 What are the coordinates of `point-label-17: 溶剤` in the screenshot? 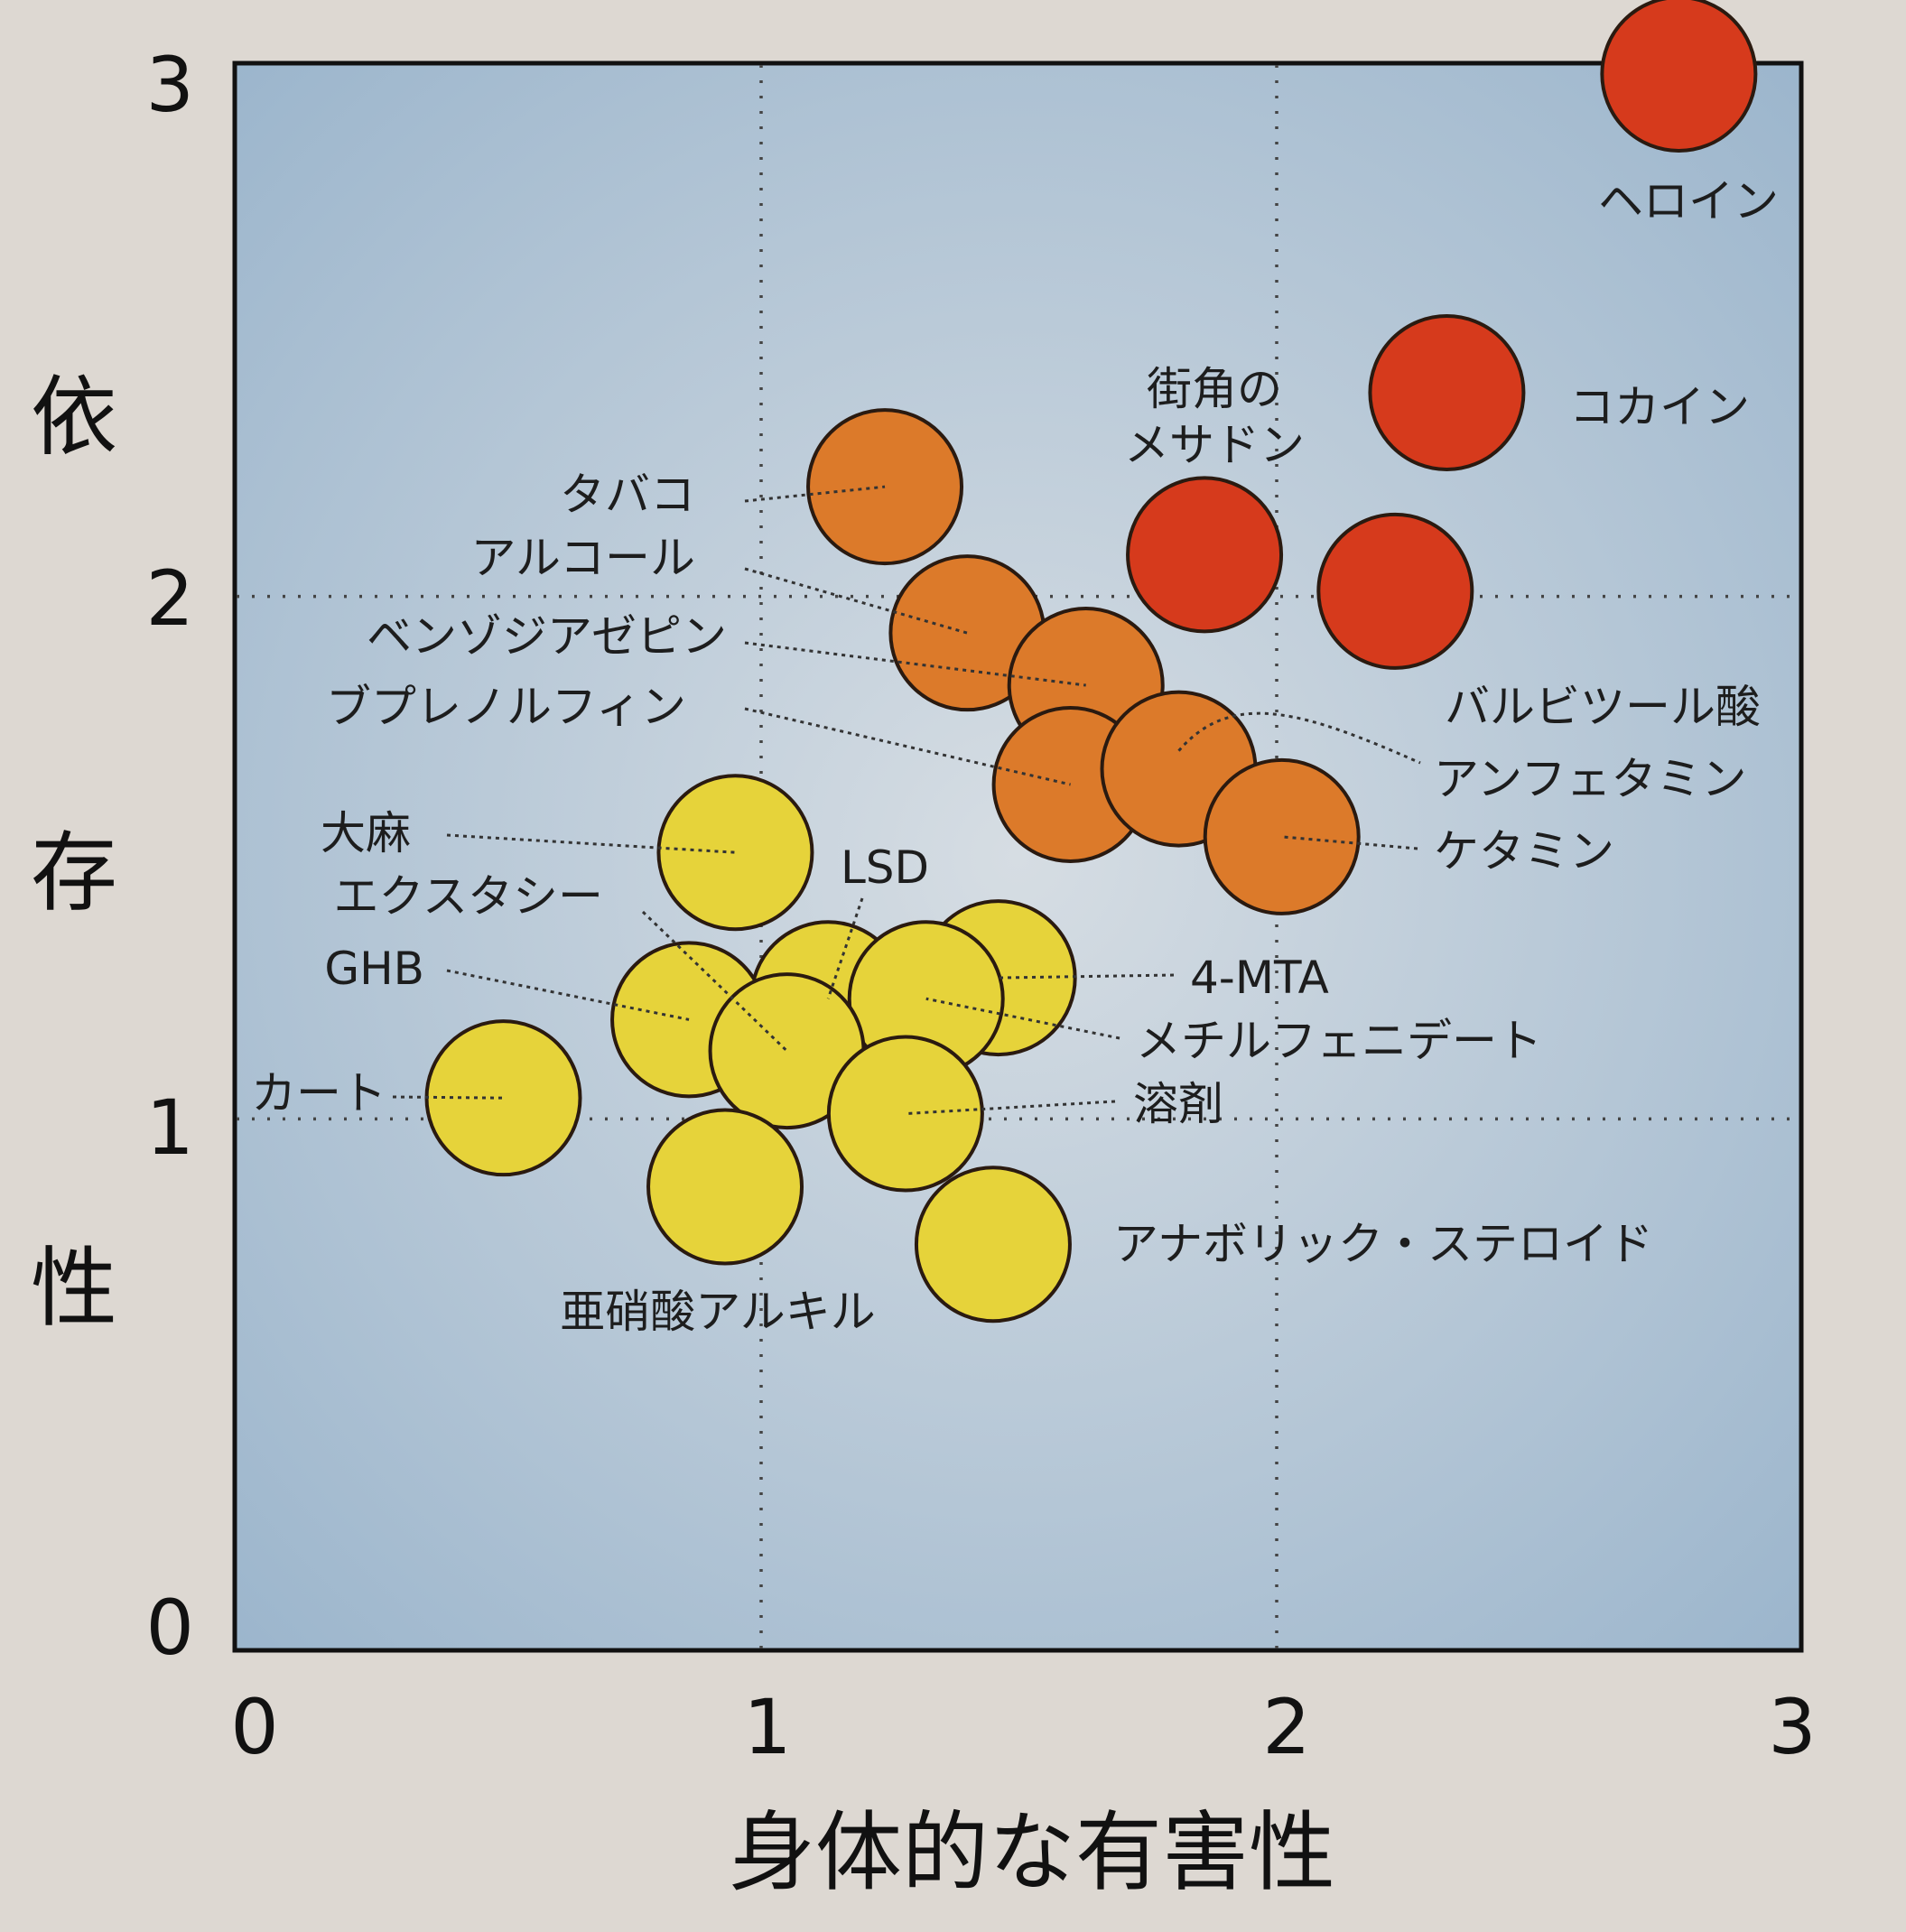 It's located at (1178, 1104).